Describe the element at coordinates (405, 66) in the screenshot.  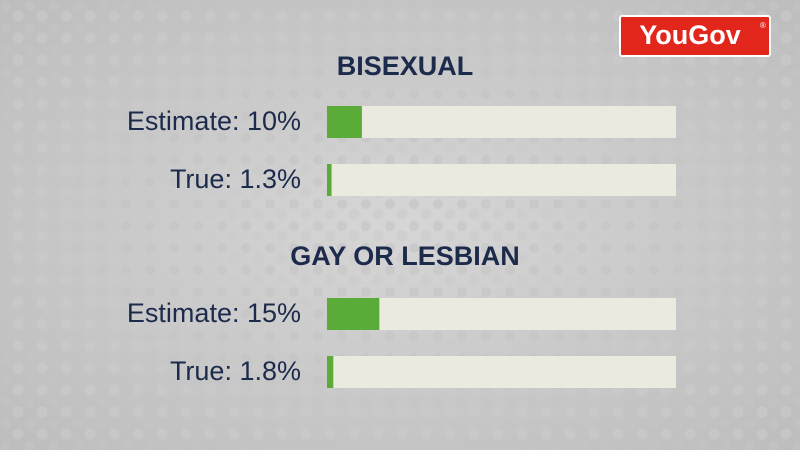
I see `panel-title: BISEXUAL` at that location.